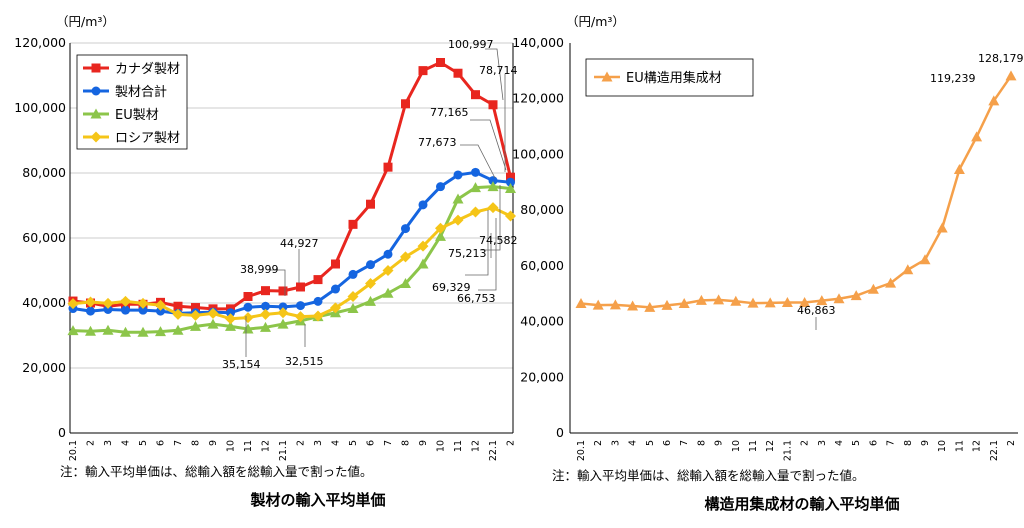  I want to click on x-tick-label: 12, so click(977, 446).